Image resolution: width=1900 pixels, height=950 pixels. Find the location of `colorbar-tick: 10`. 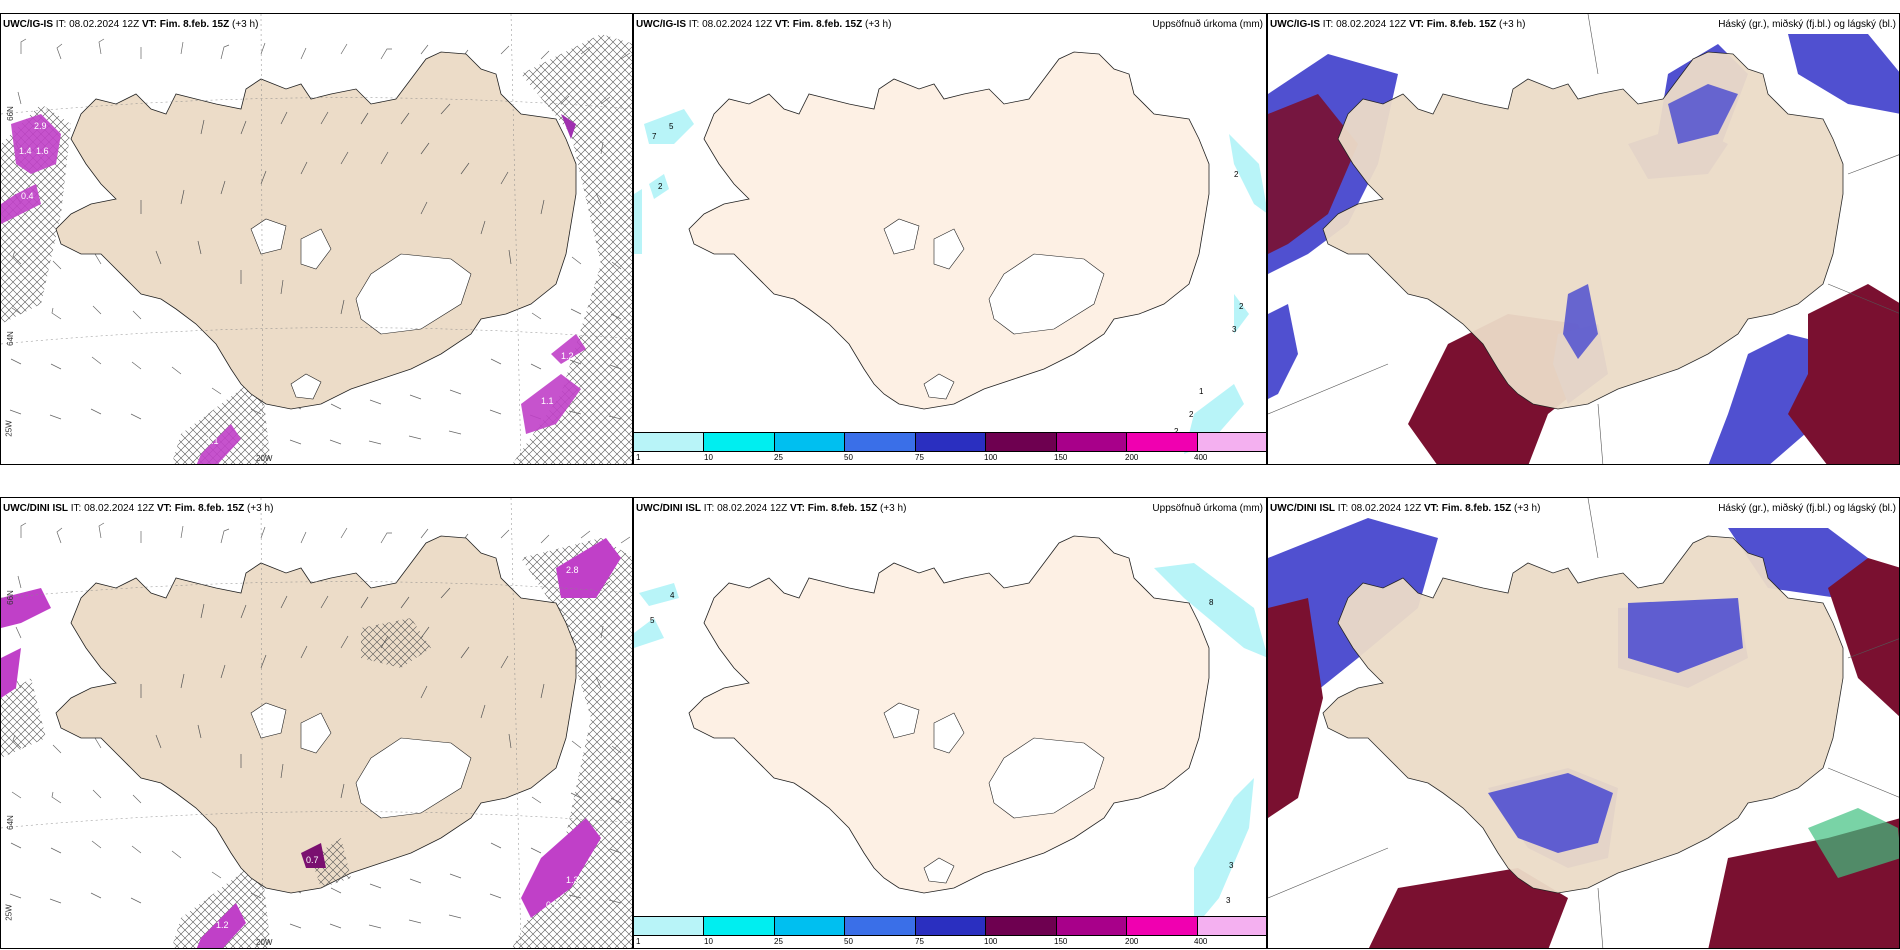

colorbar-tick: 10 is located at coordinates (708, 941).